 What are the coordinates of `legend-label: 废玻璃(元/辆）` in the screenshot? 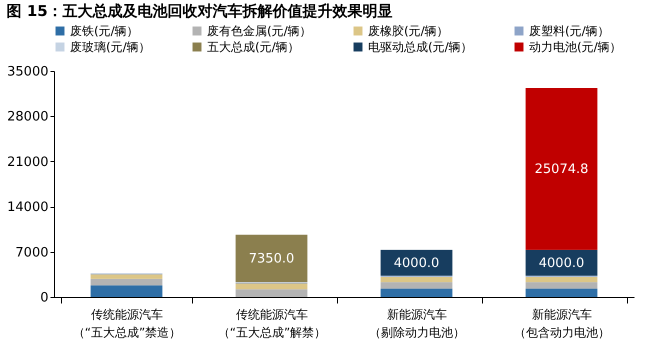 It's located at (110, 47).